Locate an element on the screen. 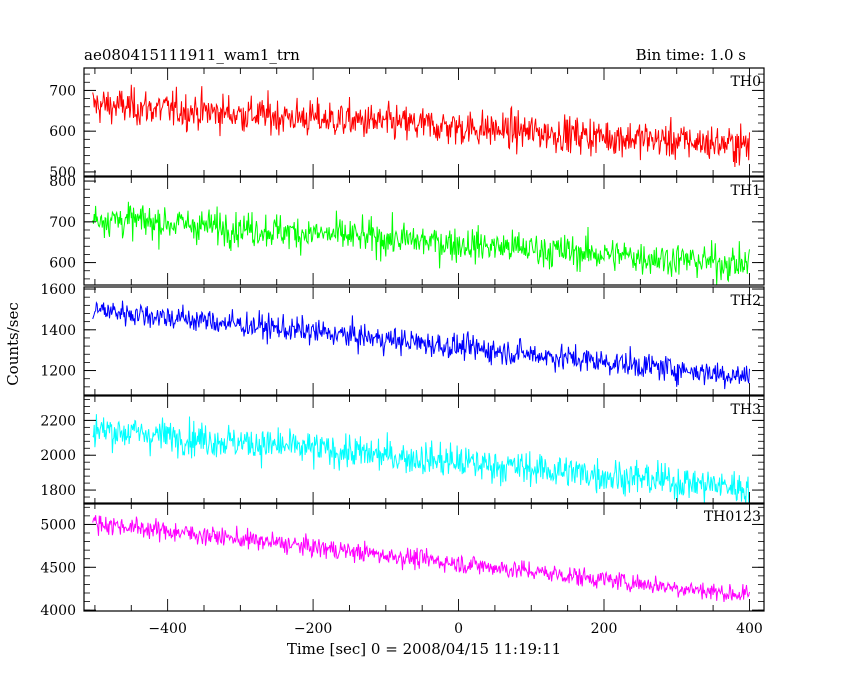 The width and height of the screenshot is (850, 680). series-th2 is located at coordinates (421, 345).